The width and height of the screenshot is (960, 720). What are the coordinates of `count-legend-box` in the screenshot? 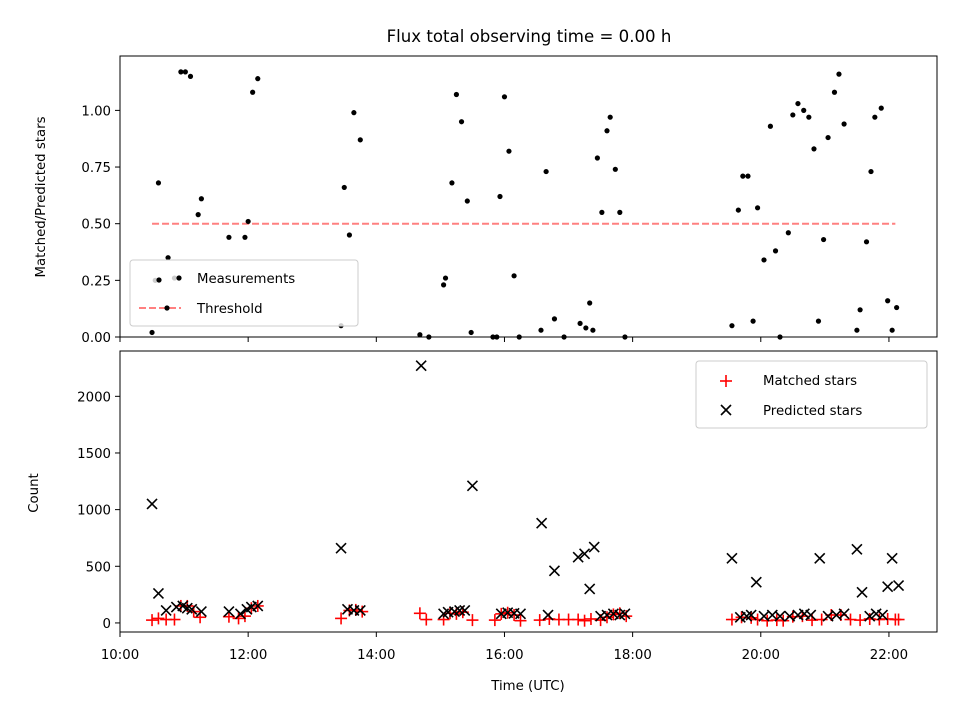 It's located at (811, 394).